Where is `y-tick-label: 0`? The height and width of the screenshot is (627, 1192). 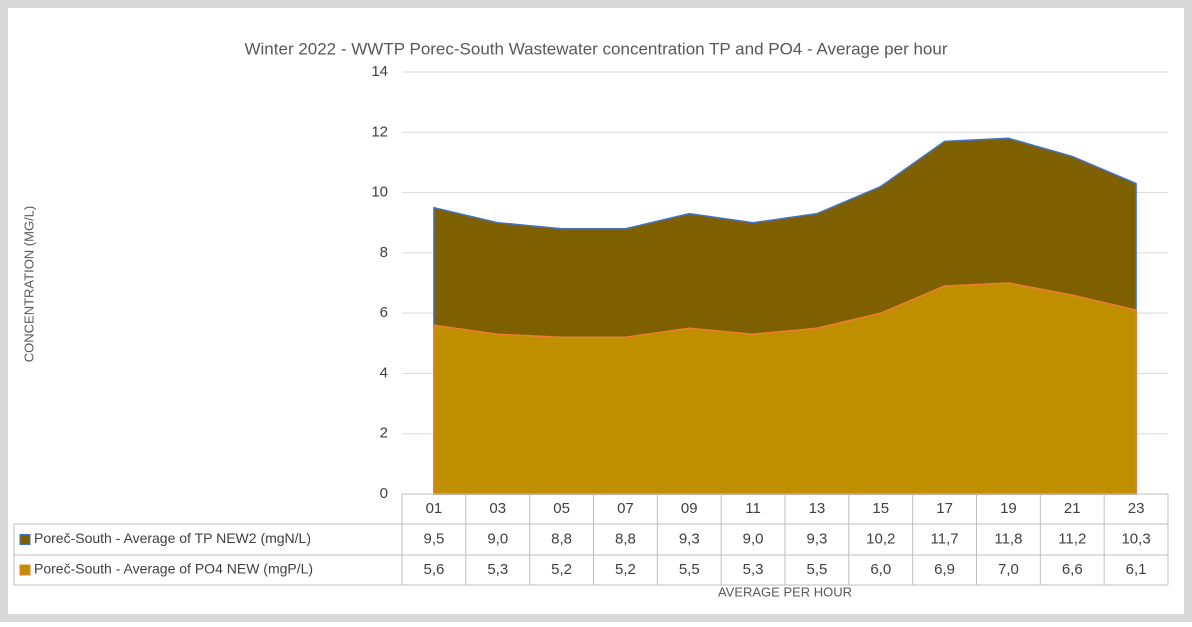
y-tick-label: 0 is located at coordinates (384, 493).